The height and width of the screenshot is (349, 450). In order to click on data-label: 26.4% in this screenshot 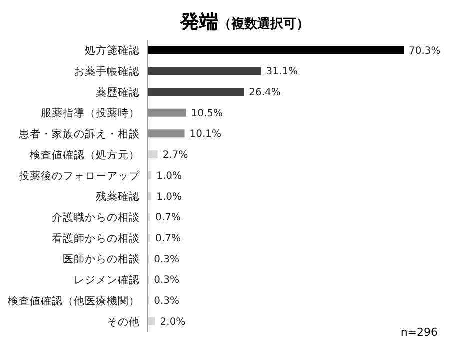, I will do `click(265, 93)`.